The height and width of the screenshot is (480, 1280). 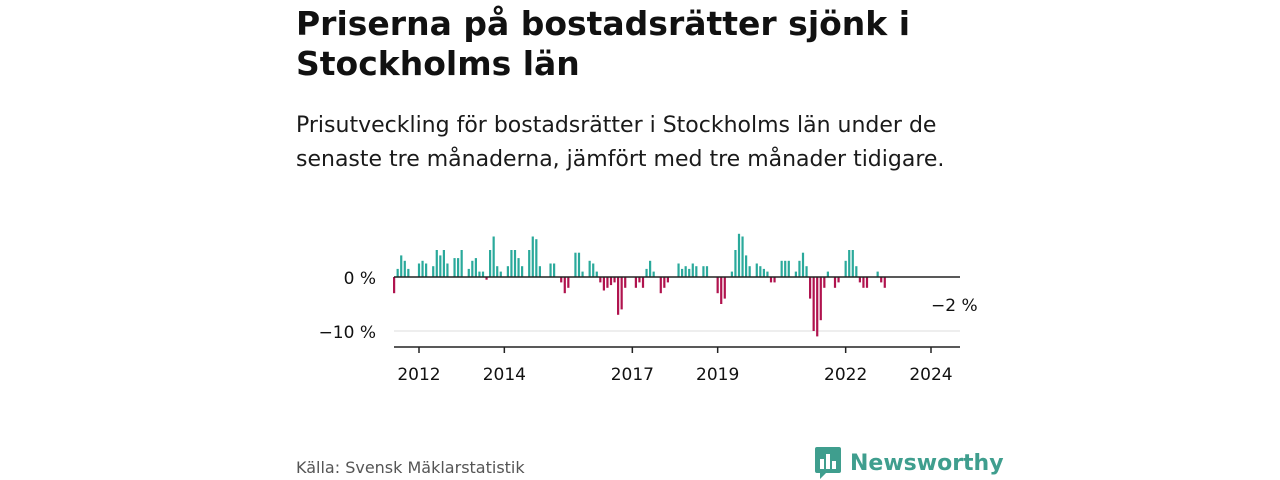 What do you see at coordinates (632, 375) in the screenshot?
I see `x-tick-label: 2017` at bounding box center [632, 375].